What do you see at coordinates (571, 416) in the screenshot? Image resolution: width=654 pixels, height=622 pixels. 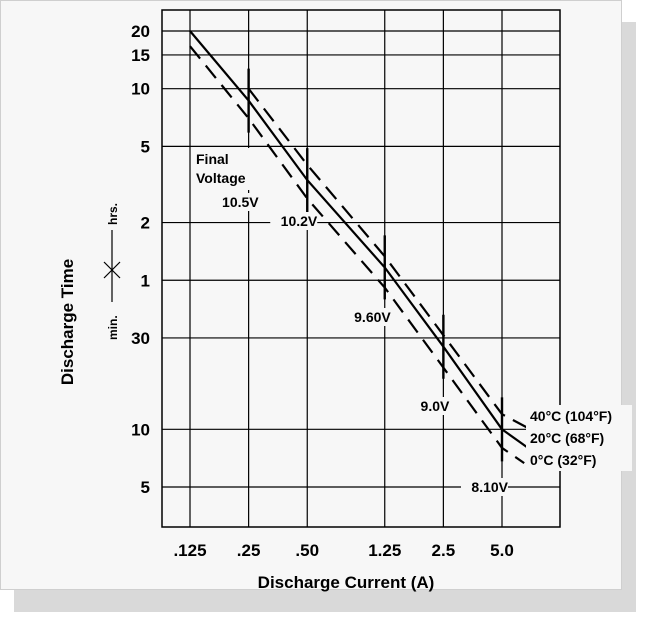 I see `legend-entry: 40°C (104°F)` at bounding box center [571, 416].